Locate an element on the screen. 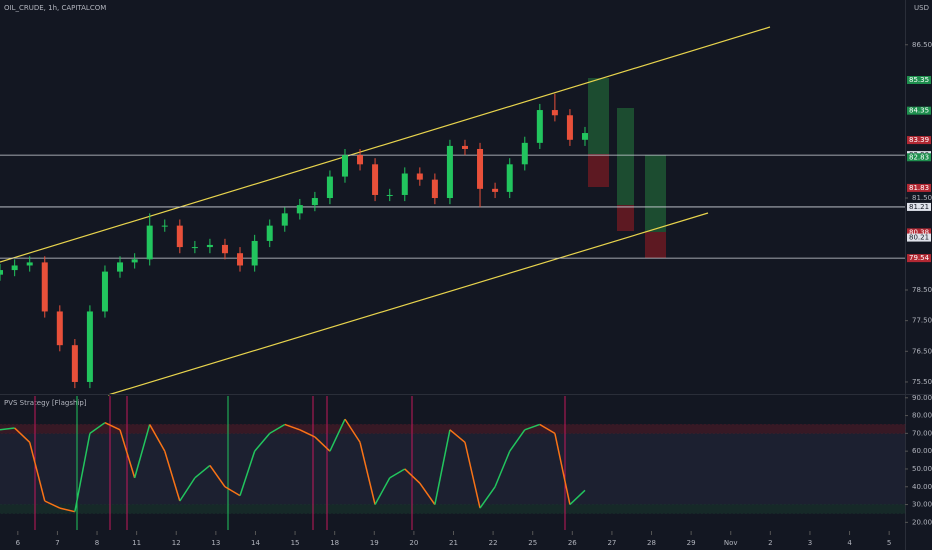  price-tag-label: 80.38 is located at coordinates (919, 232).